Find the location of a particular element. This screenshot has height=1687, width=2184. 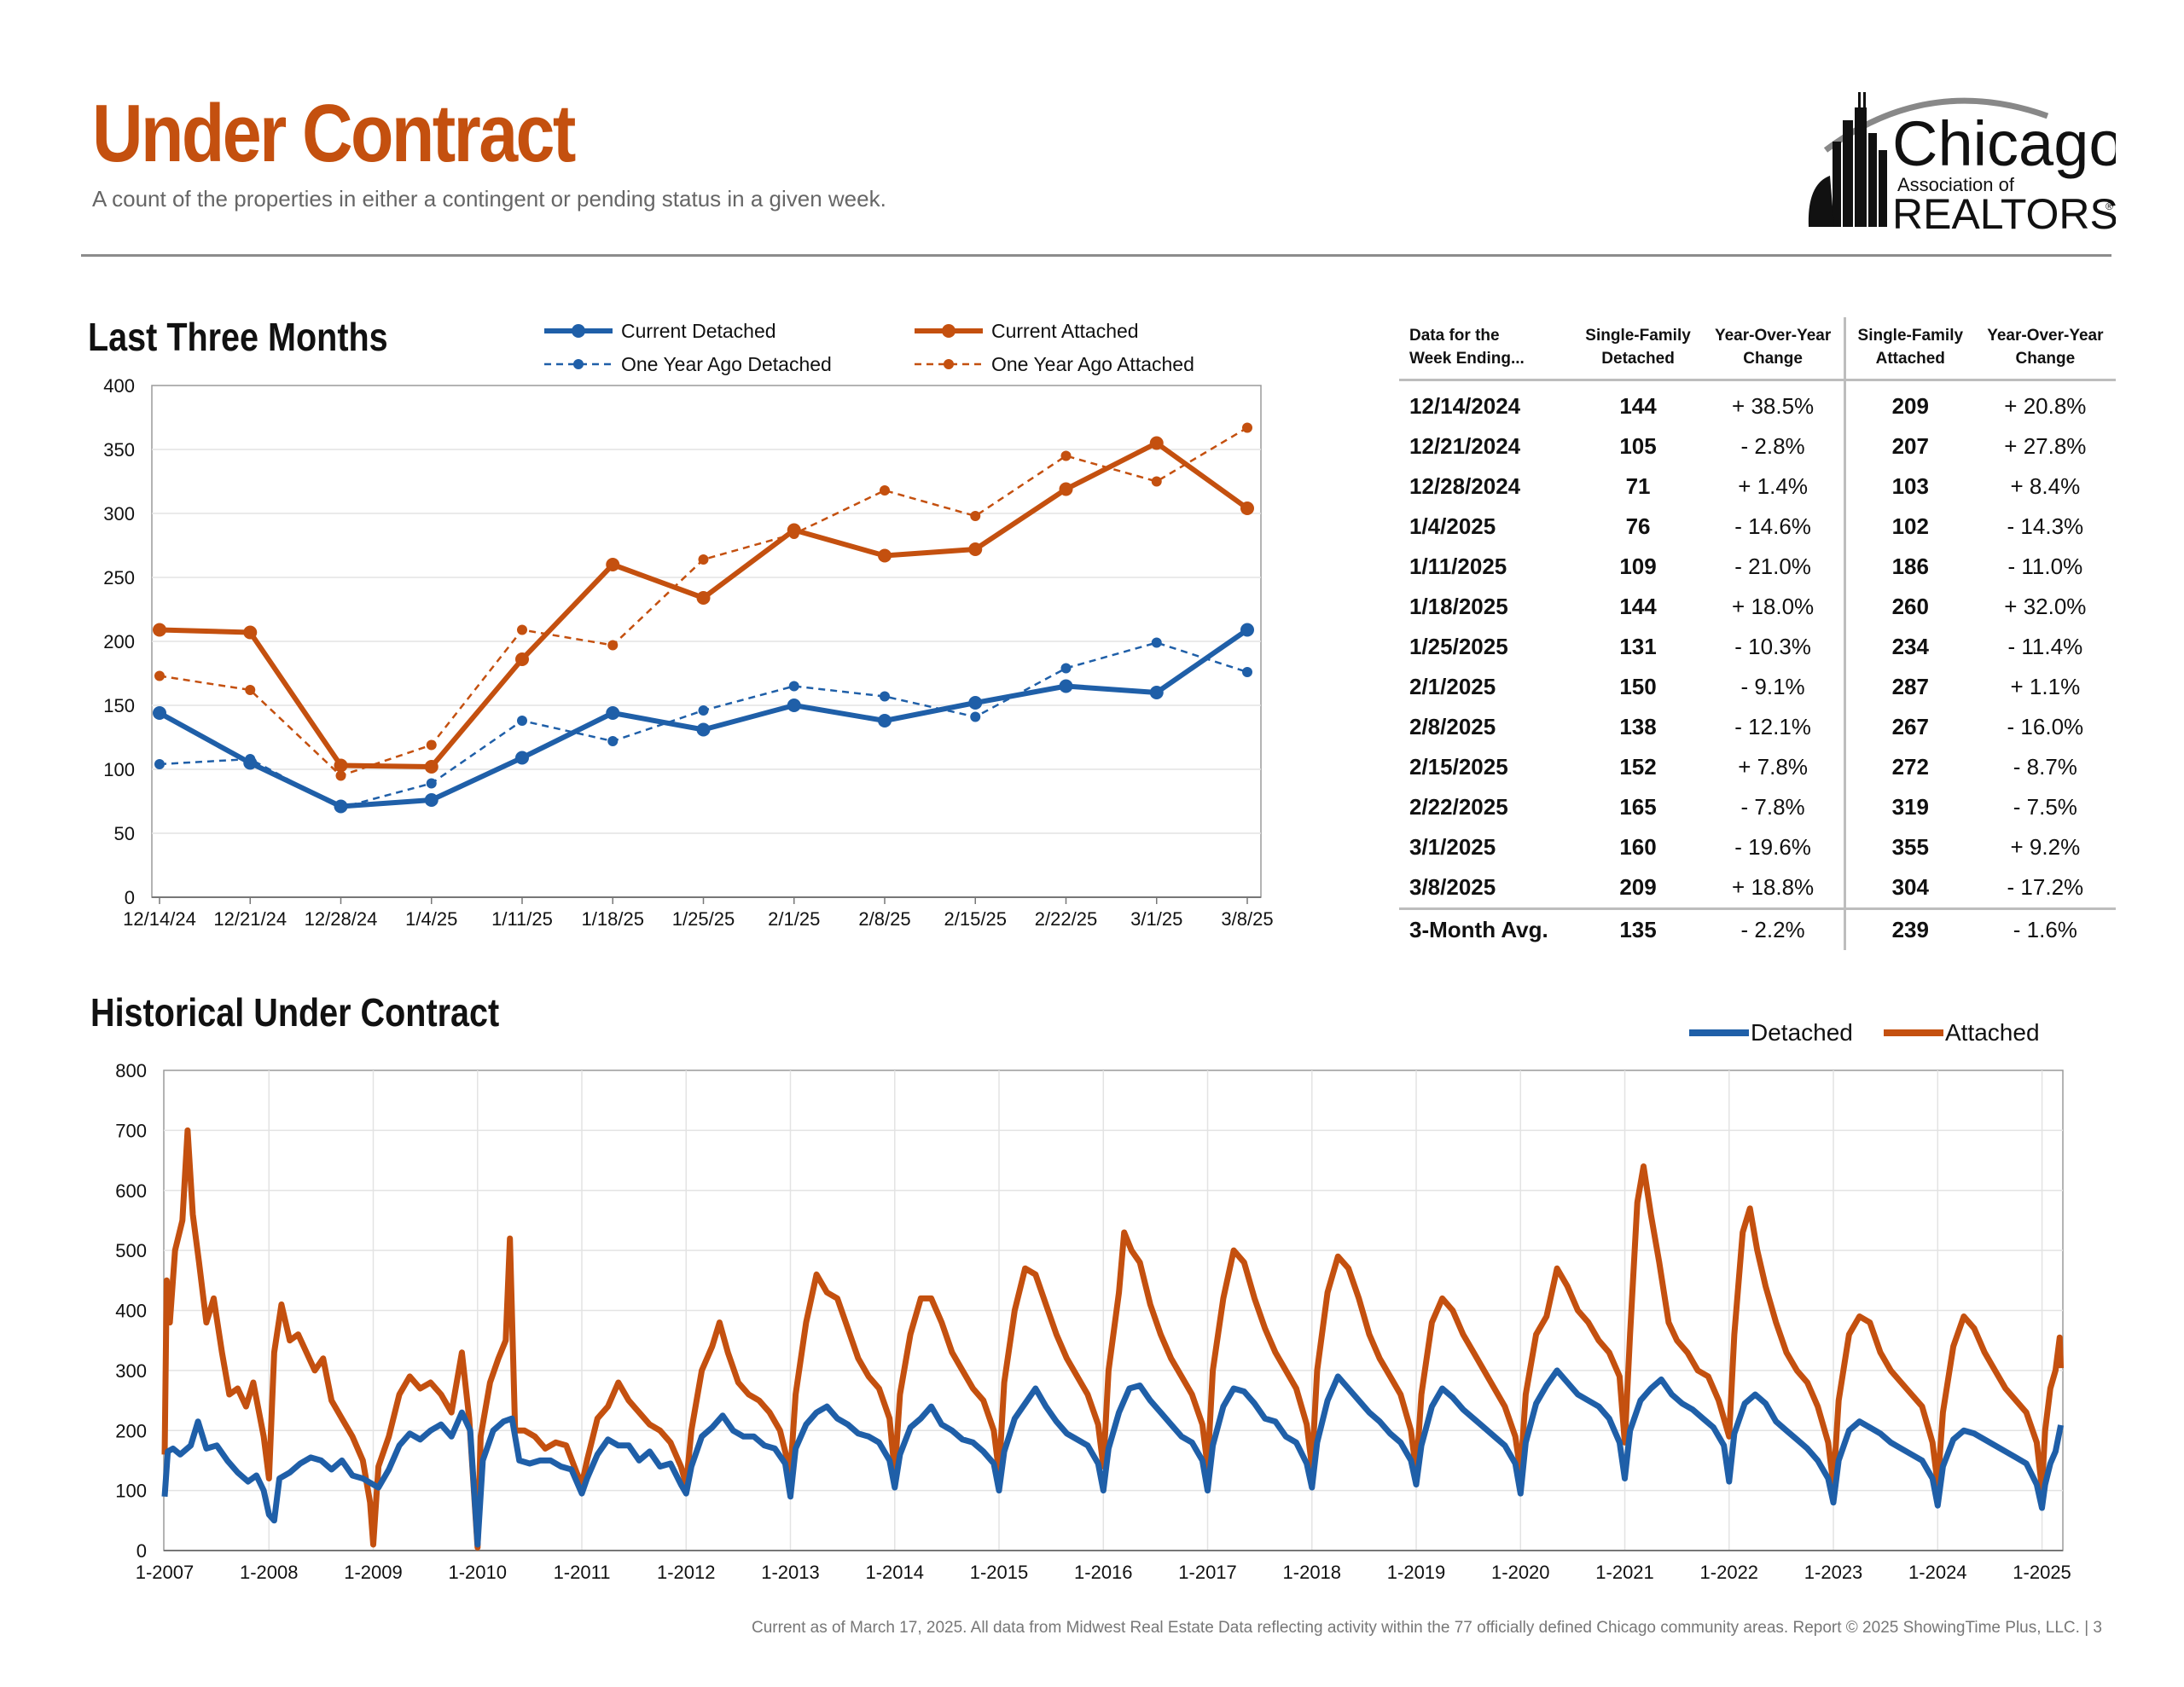

table-cell: - 19.6% is located at coordinates (1774, 847).